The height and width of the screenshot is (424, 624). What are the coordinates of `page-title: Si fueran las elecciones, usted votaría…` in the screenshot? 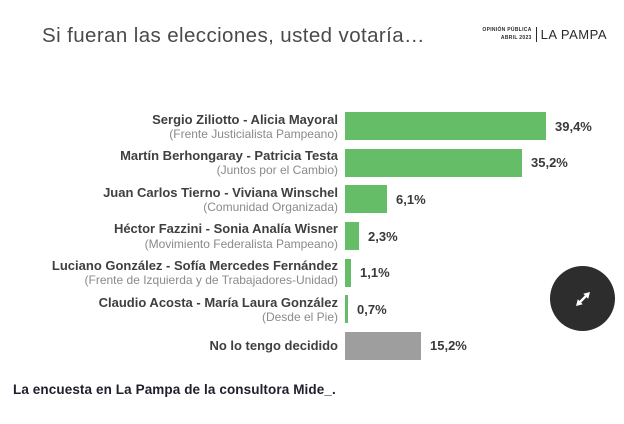 It's located at (233, 35).